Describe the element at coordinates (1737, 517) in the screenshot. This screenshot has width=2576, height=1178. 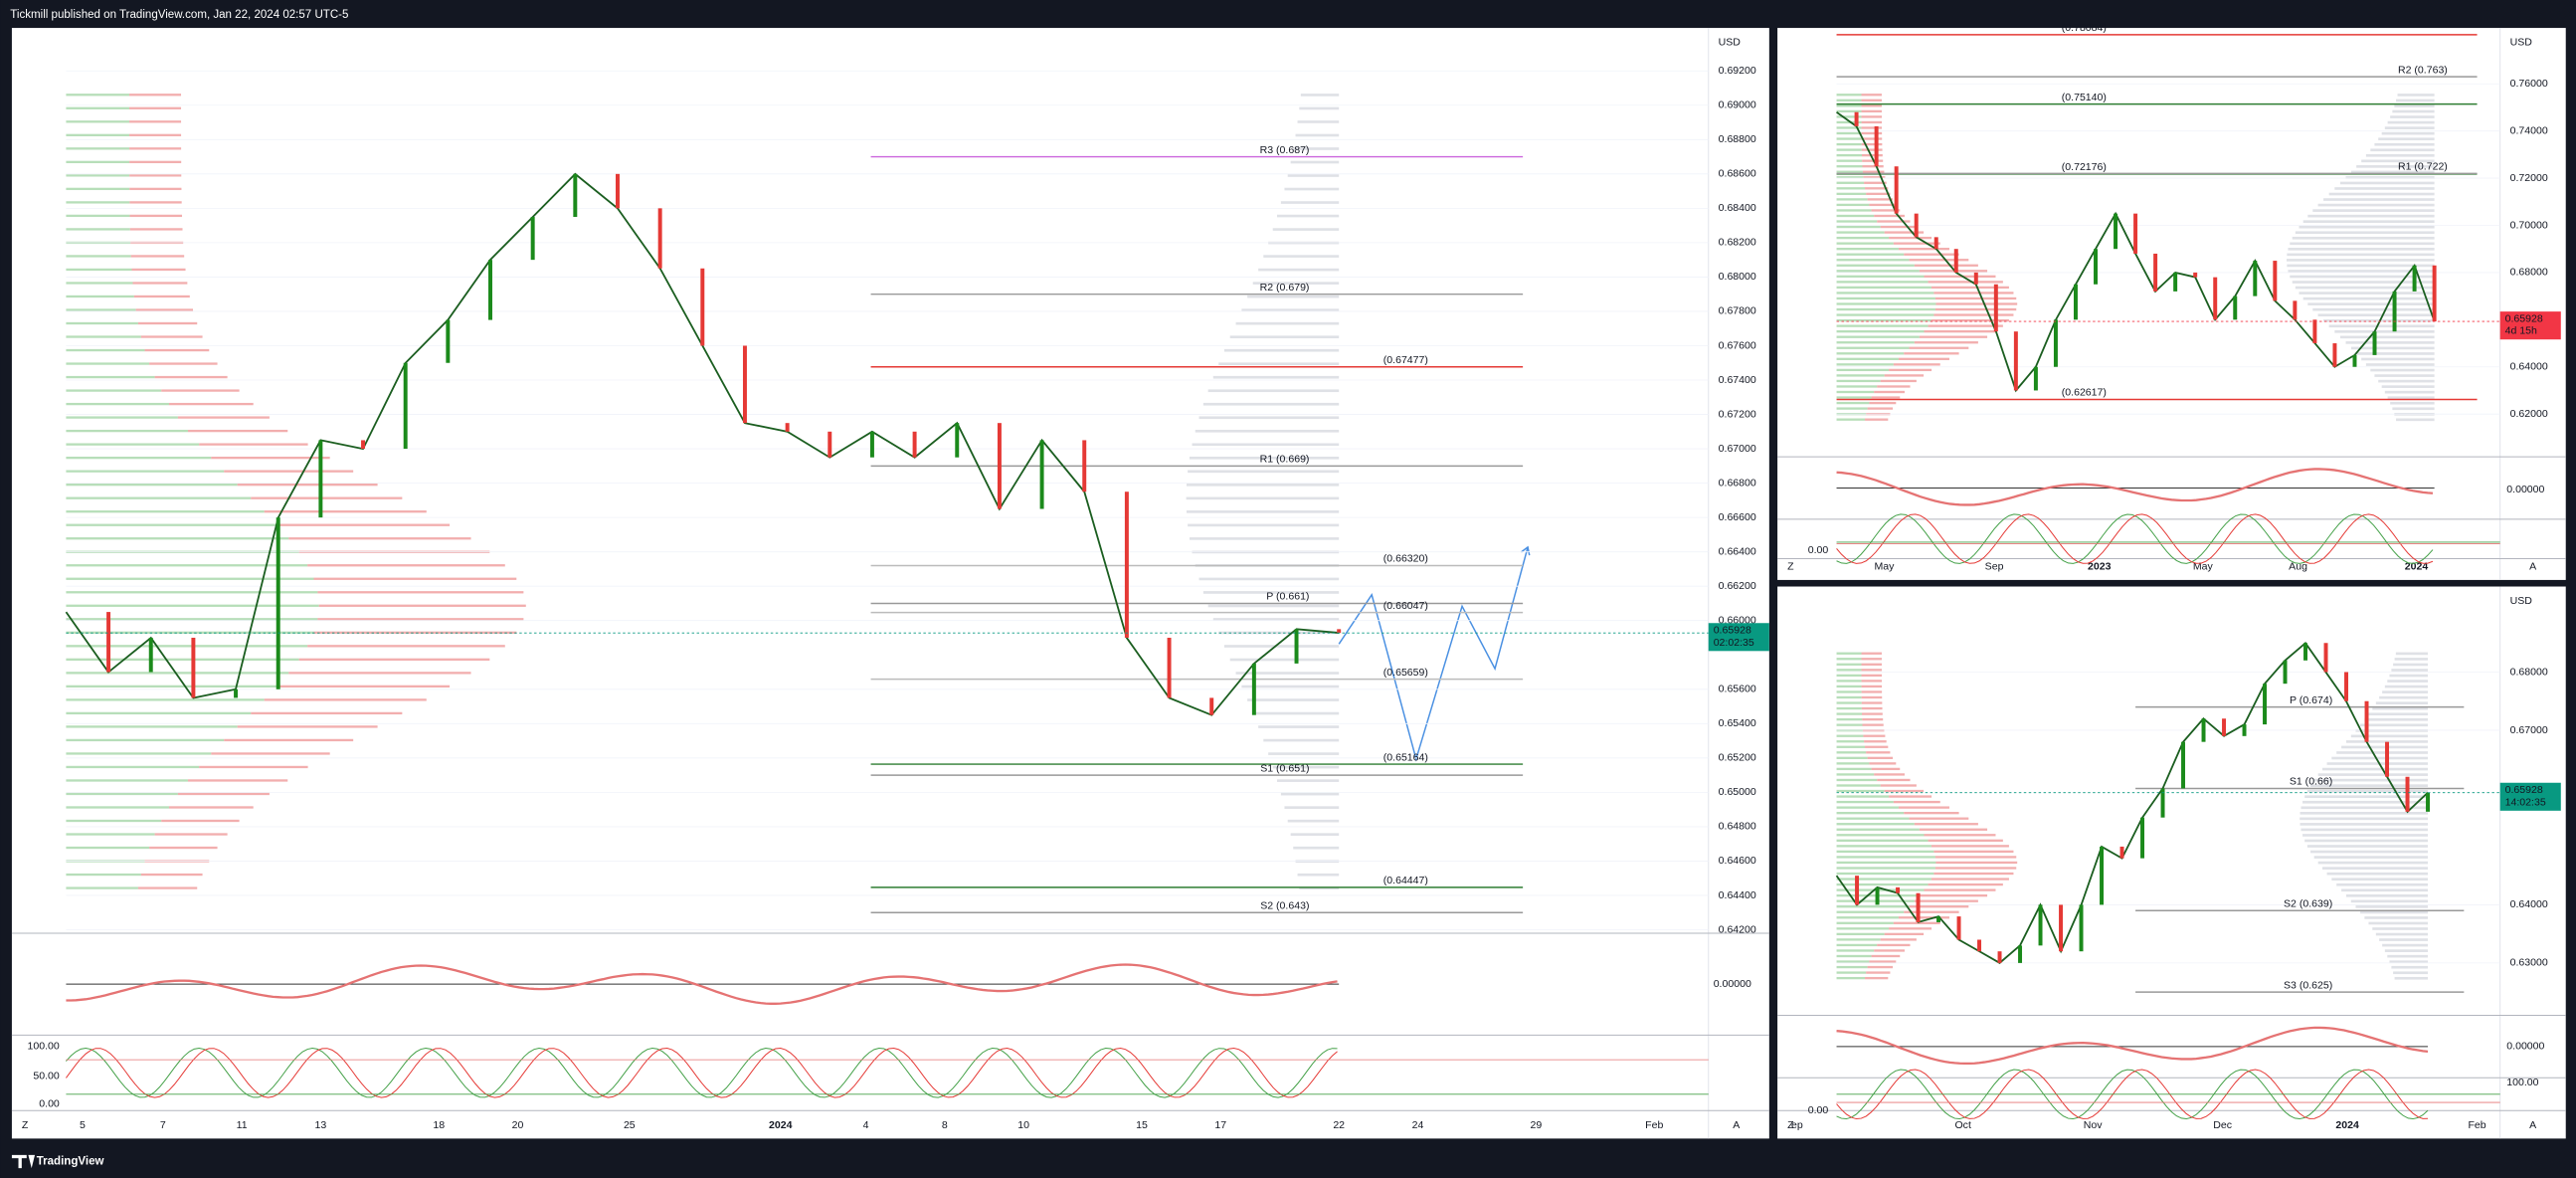
I see `y-tick-label: 0.66600` at that location.